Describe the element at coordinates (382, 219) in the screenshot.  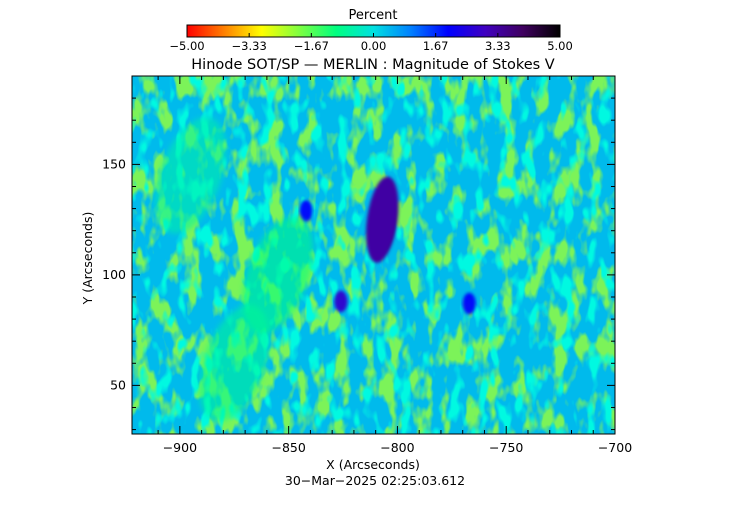
I see `heatmap-feature-penumbra` at that location.